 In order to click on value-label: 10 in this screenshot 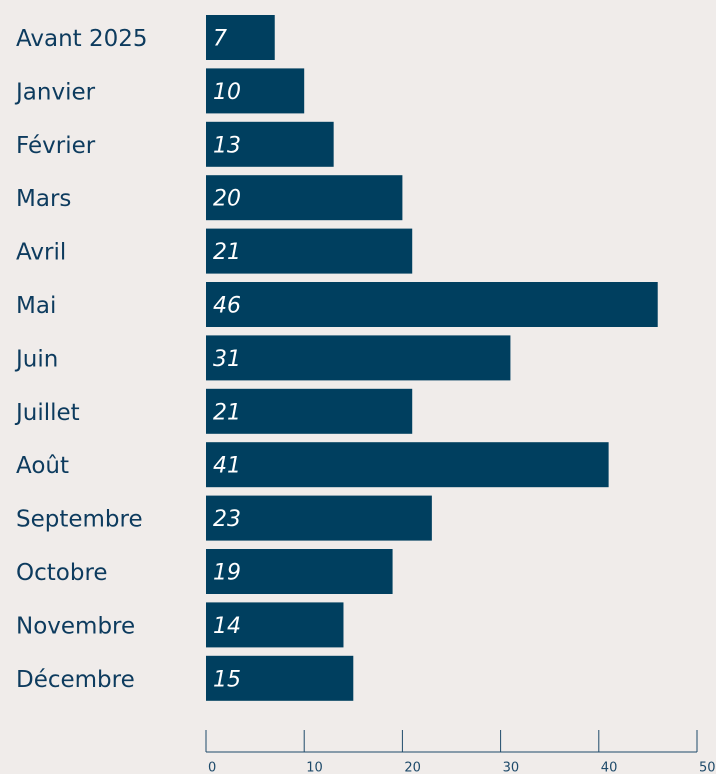, I will do `click(227, 92)`.